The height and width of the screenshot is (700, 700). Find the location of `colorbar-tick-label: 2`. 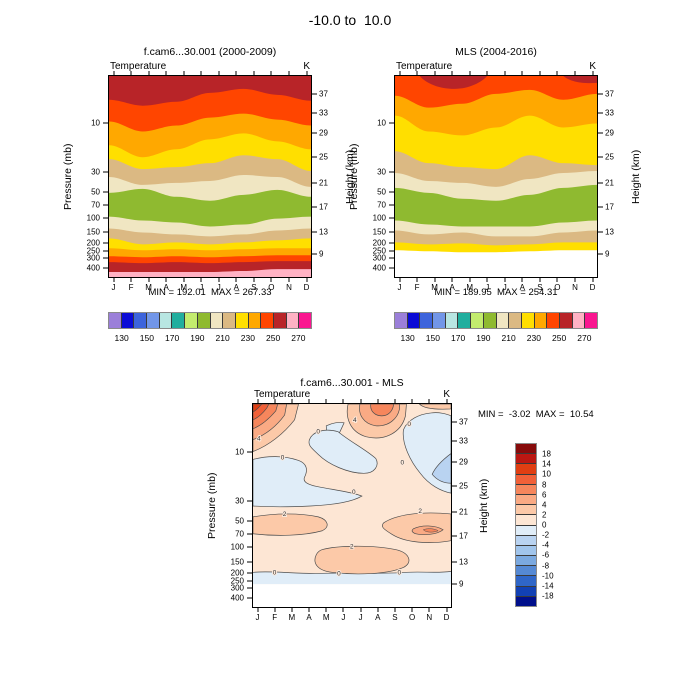

colorbar-tick-label: 2 is located at coordinates (544, 515).